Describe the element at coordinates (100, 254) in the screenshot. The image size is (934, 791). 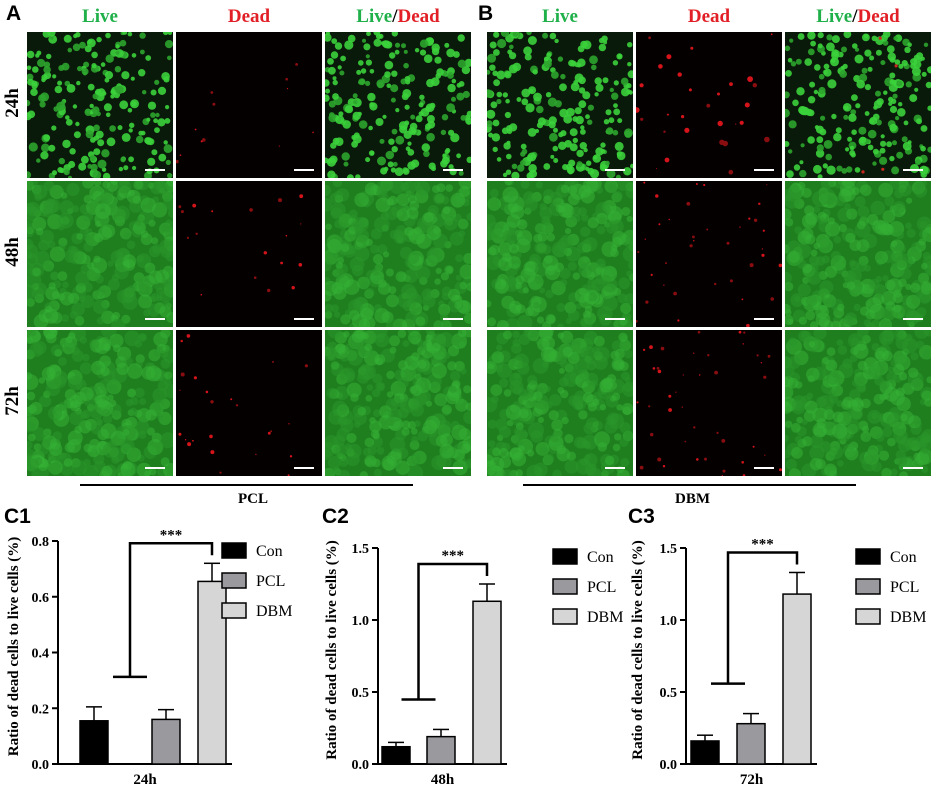
I see `micrograph-pcl-live-48h` at that location.